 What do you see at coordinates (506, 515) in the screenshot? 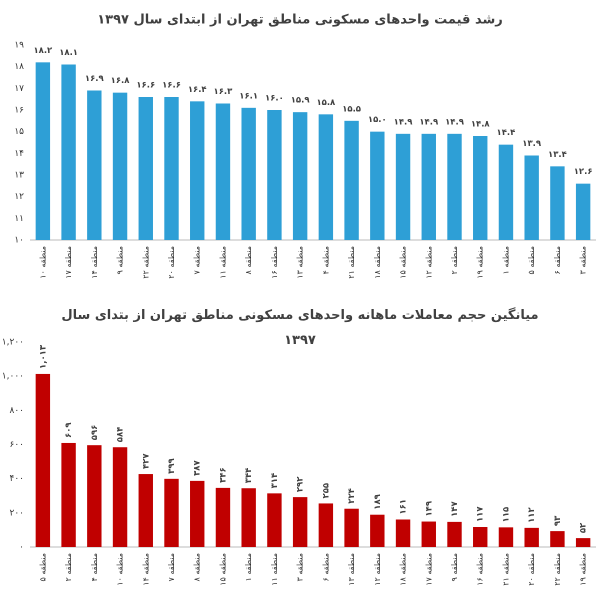
I see `value-label: ۱۱۵` at bounding box center [506, 515].